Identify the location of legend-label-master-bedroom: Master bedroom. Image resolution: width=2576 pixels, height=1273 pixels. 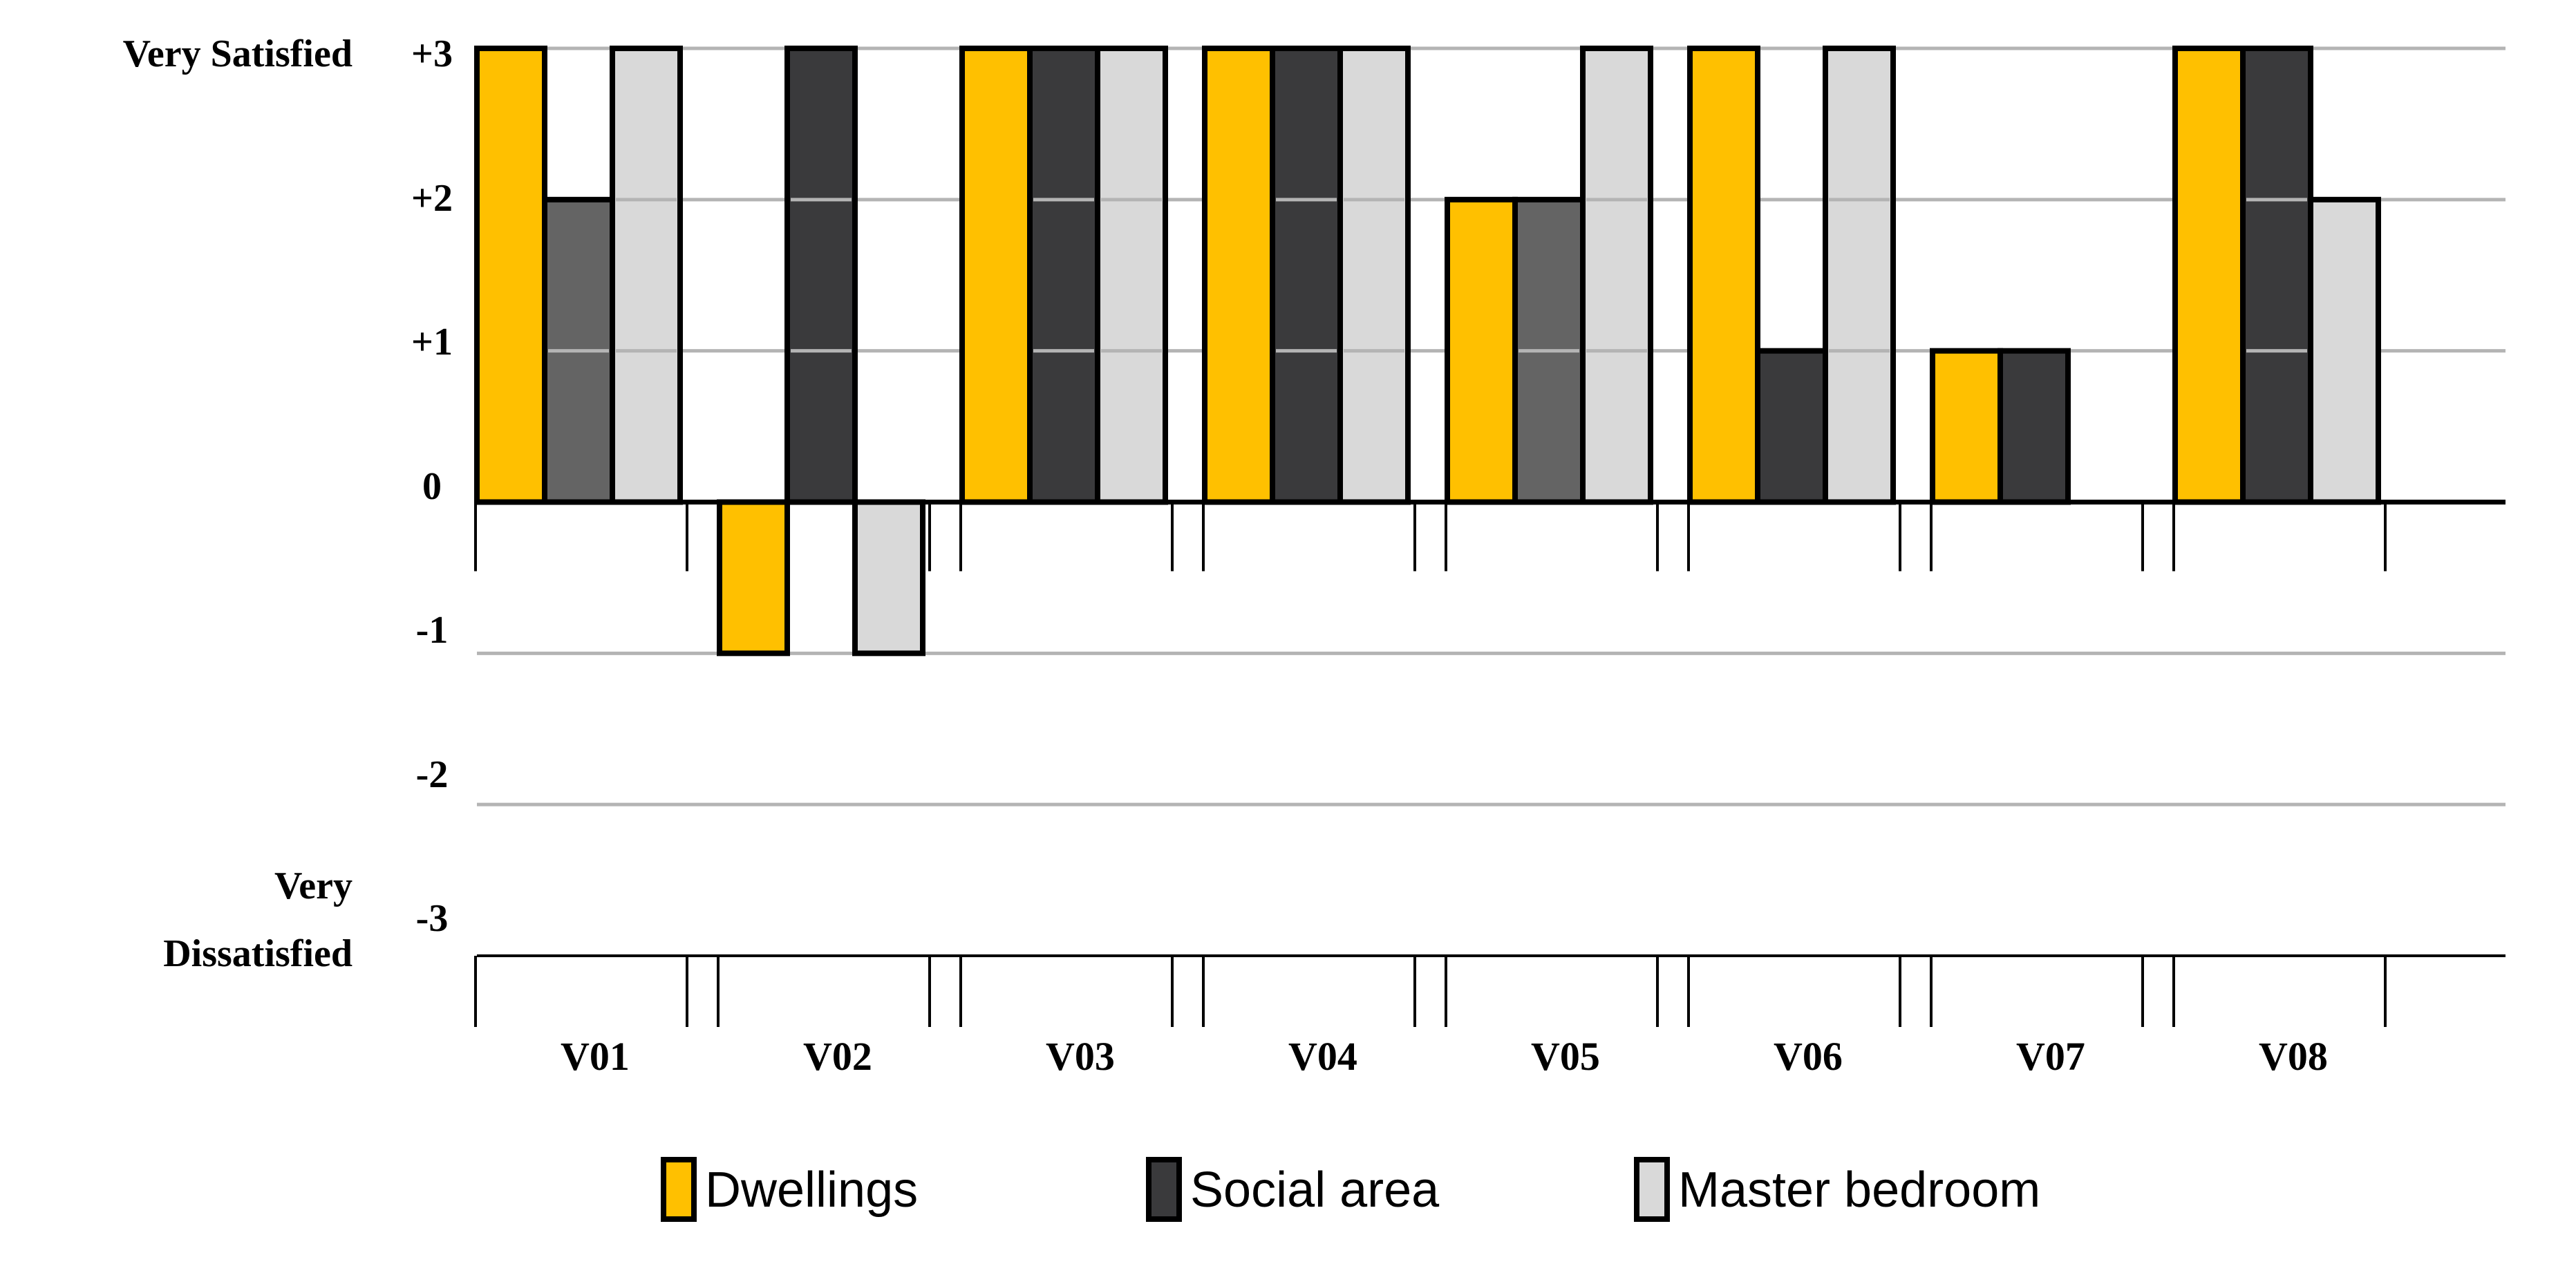
(1859, 1190).